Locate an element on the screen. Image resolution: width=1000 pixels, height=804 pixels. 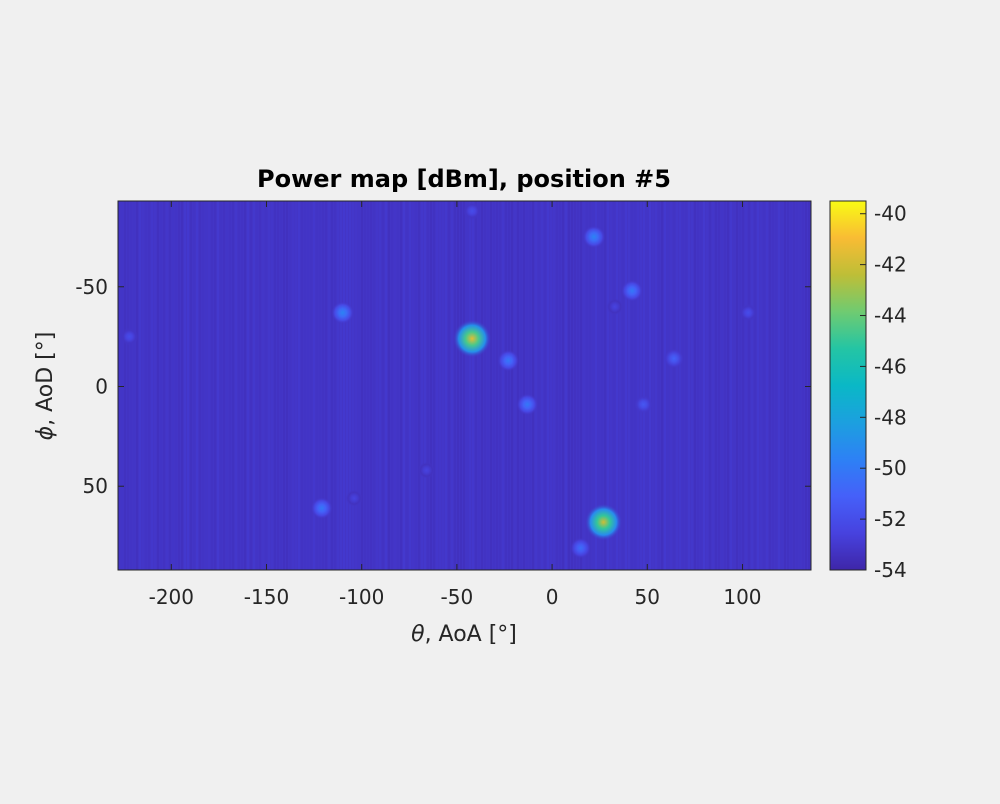
colorbar-tick-label: -44 is located at coordinates (890, 316).